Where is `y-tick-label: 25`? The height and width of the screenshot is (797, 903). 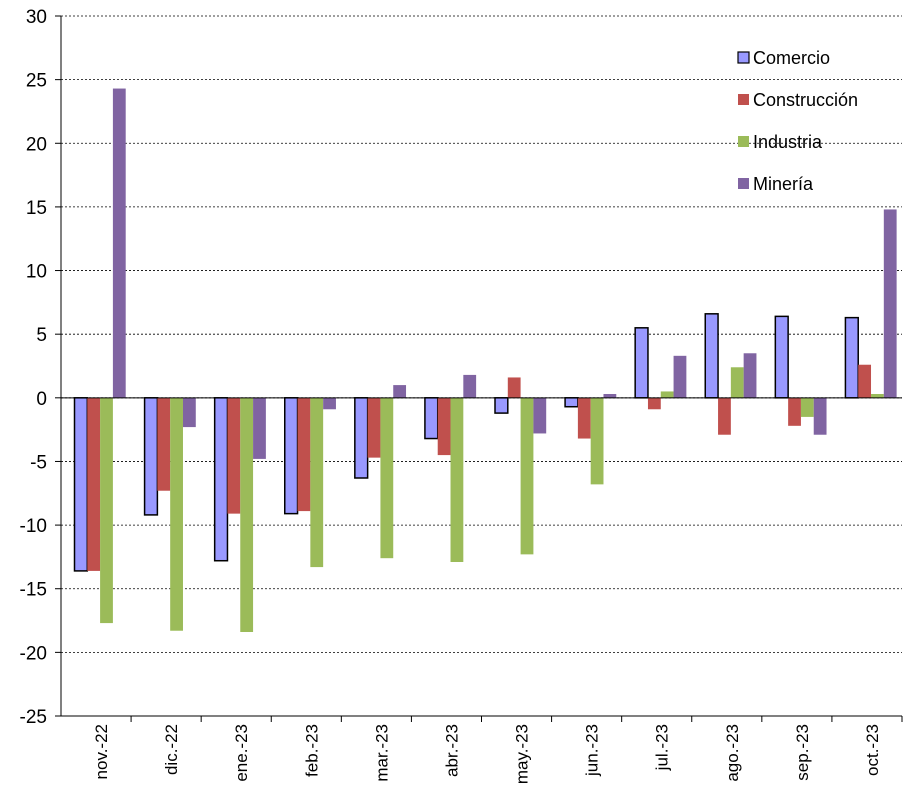 y-tick-label: 25 is located at coordinates (36, 81).